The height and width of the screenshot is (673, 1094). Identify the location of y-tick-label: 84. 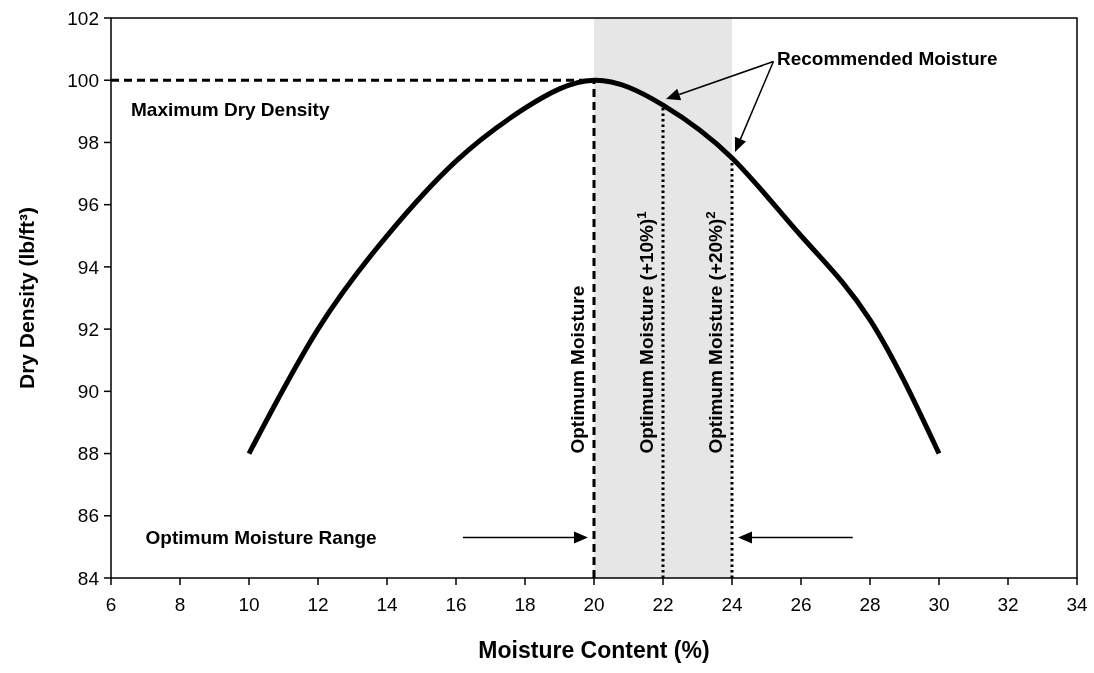
(88, 578).